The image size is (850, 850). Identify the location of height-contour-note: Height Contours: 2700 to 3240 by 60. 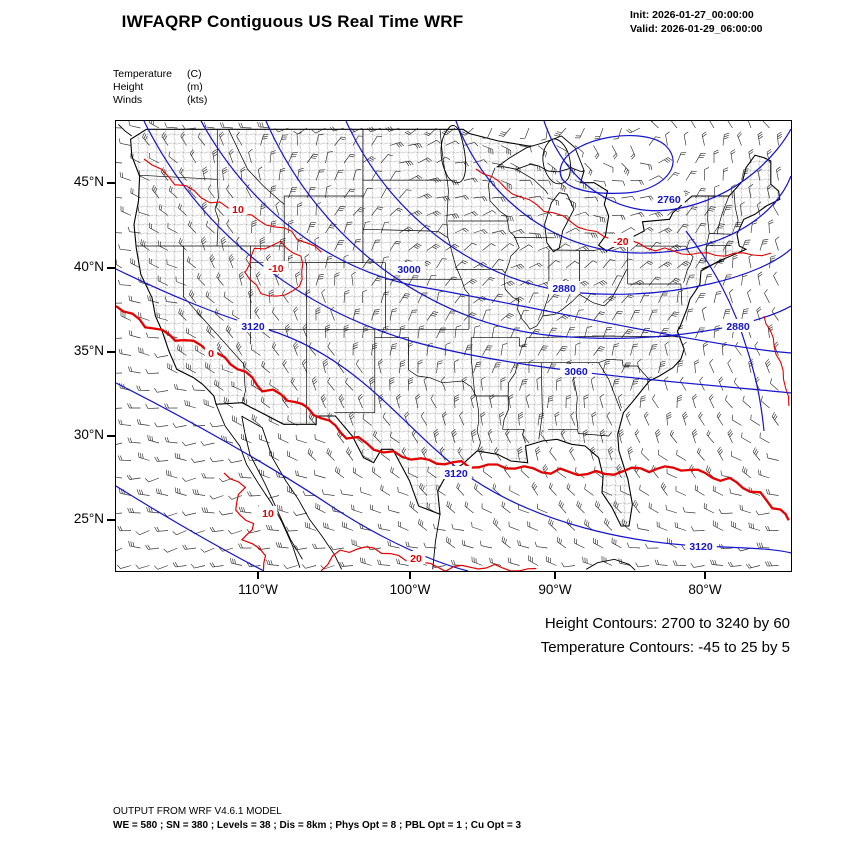
(667, 623).